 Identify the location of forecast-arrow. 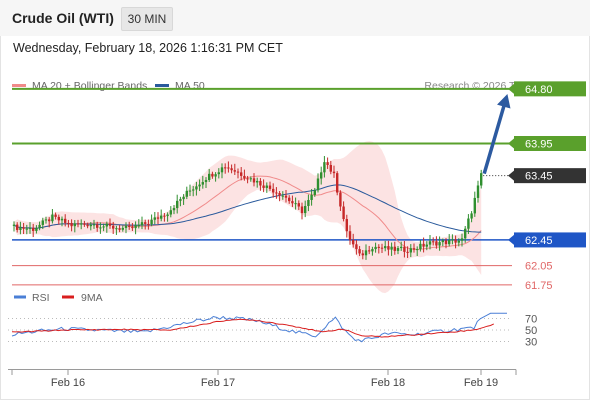
(495, 136).